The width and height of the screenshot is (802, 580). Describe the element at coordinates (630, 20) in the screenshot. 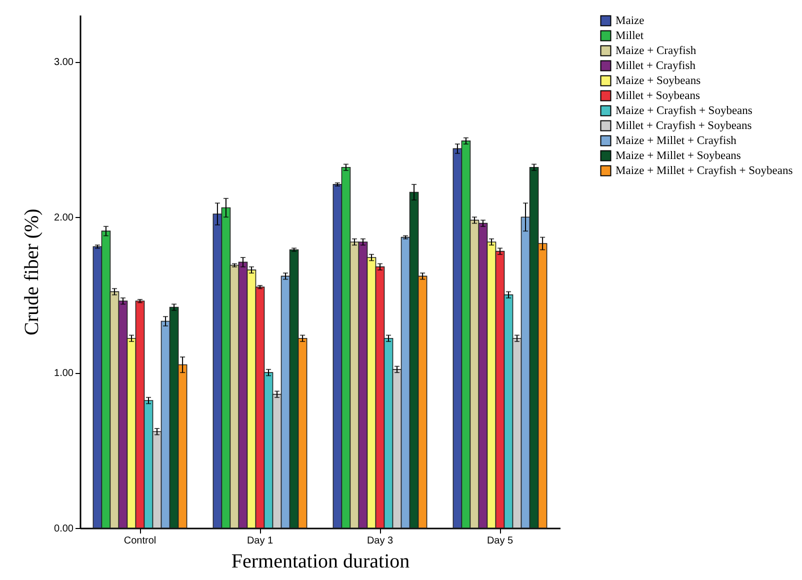

I see `legend-label: Maize` at that location.